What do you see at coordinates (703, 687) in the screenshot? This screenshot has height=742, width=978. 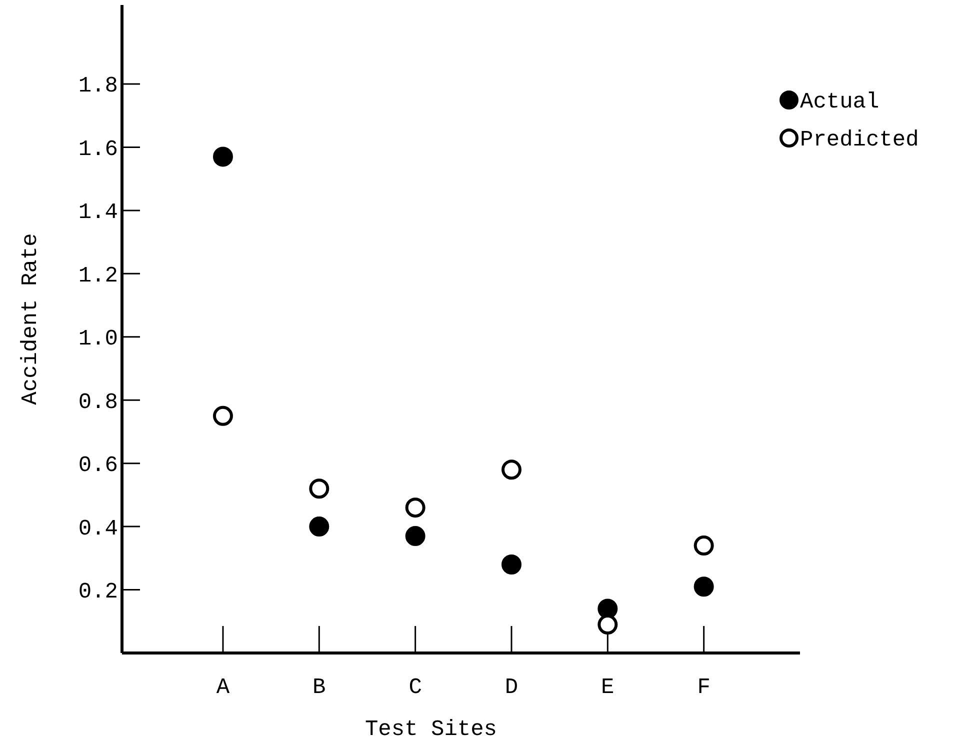 I see `x-tick-label: F` at bounding box center [703, 687].